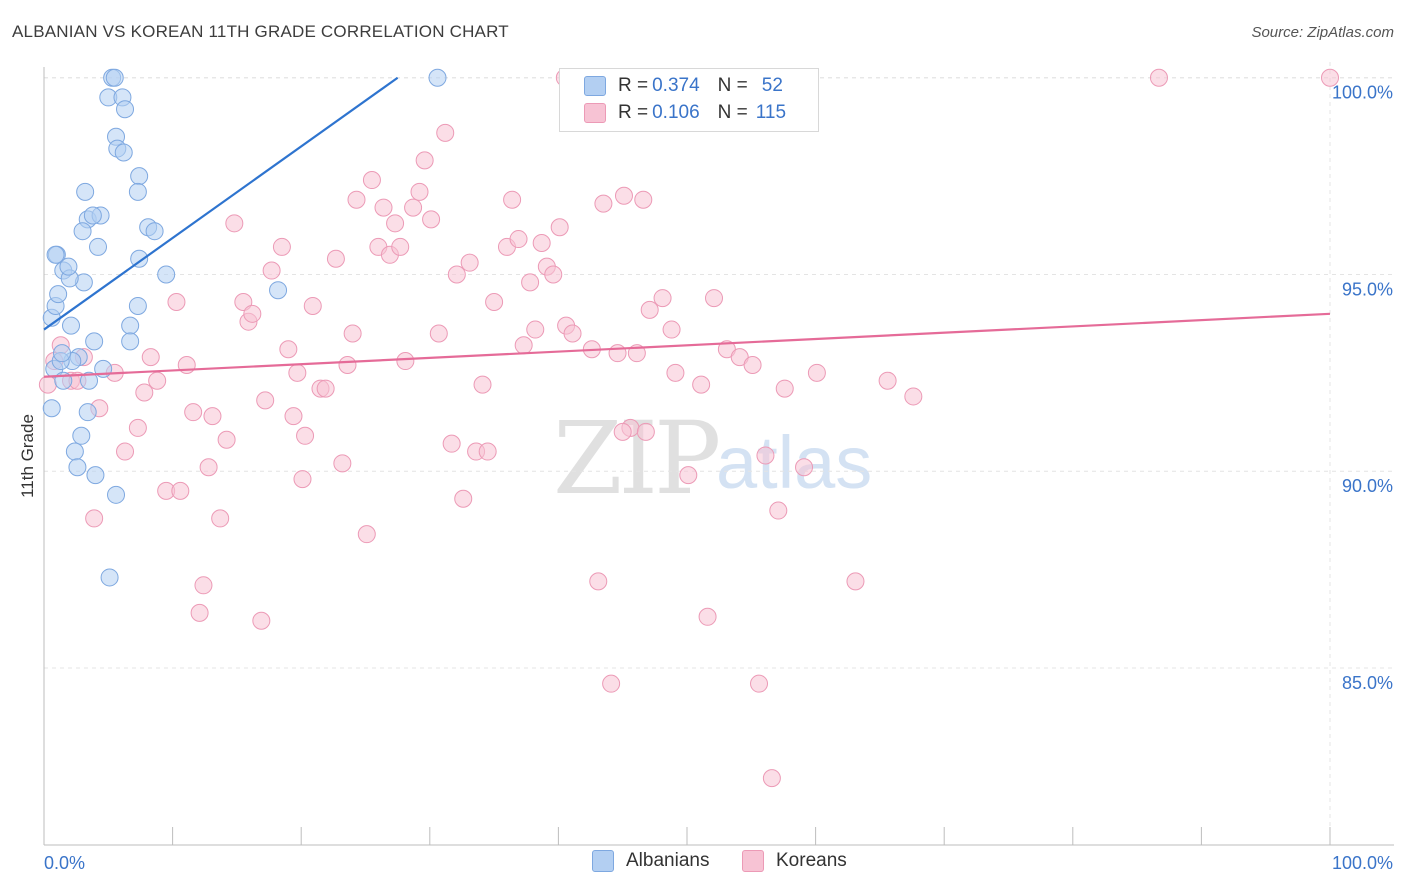  What do you see at coordinates (595, 86) in the screenshot?
I see `albanian-swatch` at bounding box center [595, 86].